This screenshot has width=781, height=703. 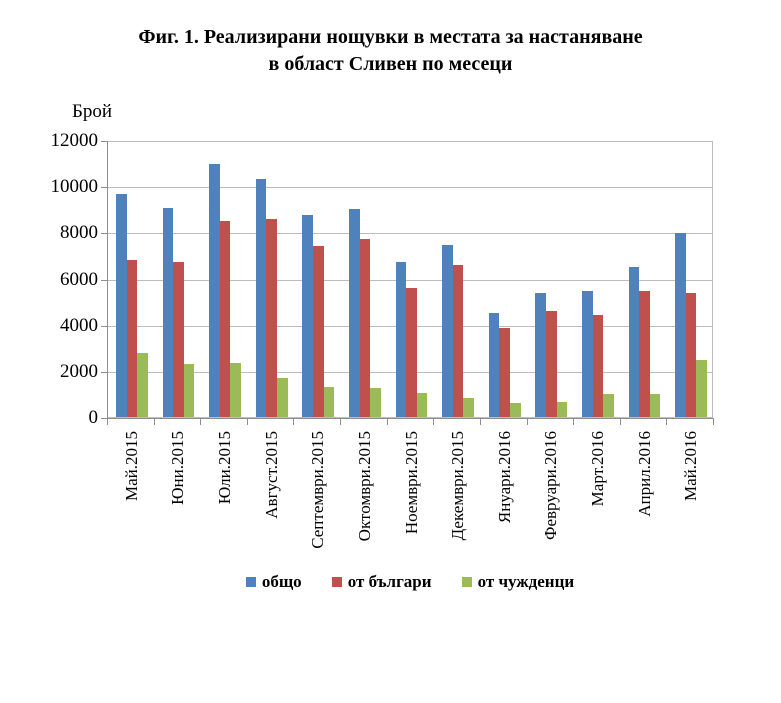 What do you see at coordinates (458, 486) in the screenshot?
I see `x-axis-label: Декември.2015` at bounding box center [458, 486].